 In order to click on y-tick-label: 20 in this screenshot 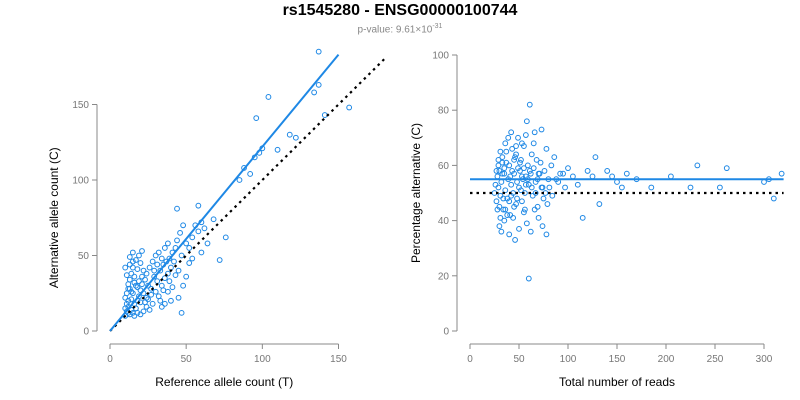, I will do `click(444, 276)`.